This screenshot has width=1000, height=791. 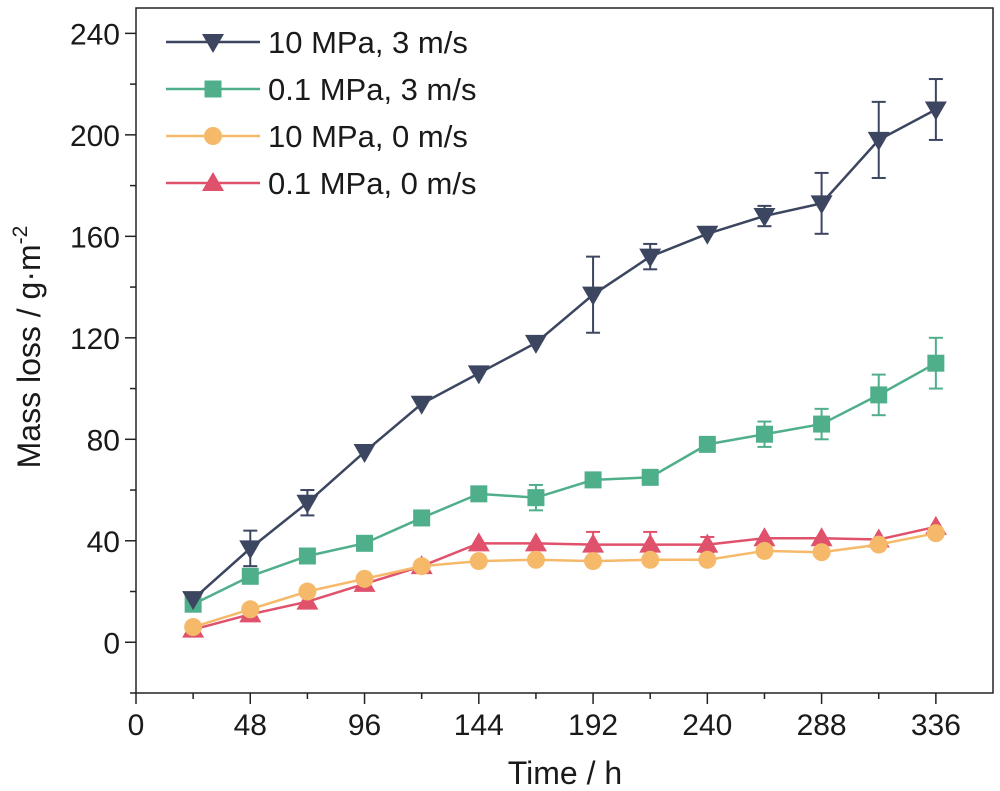 What do you see at coordinates (372, 183) in the screenshot?
I see `legend-label: 0.1 MPa, 0 m/s` at bounding box center [372, 183].